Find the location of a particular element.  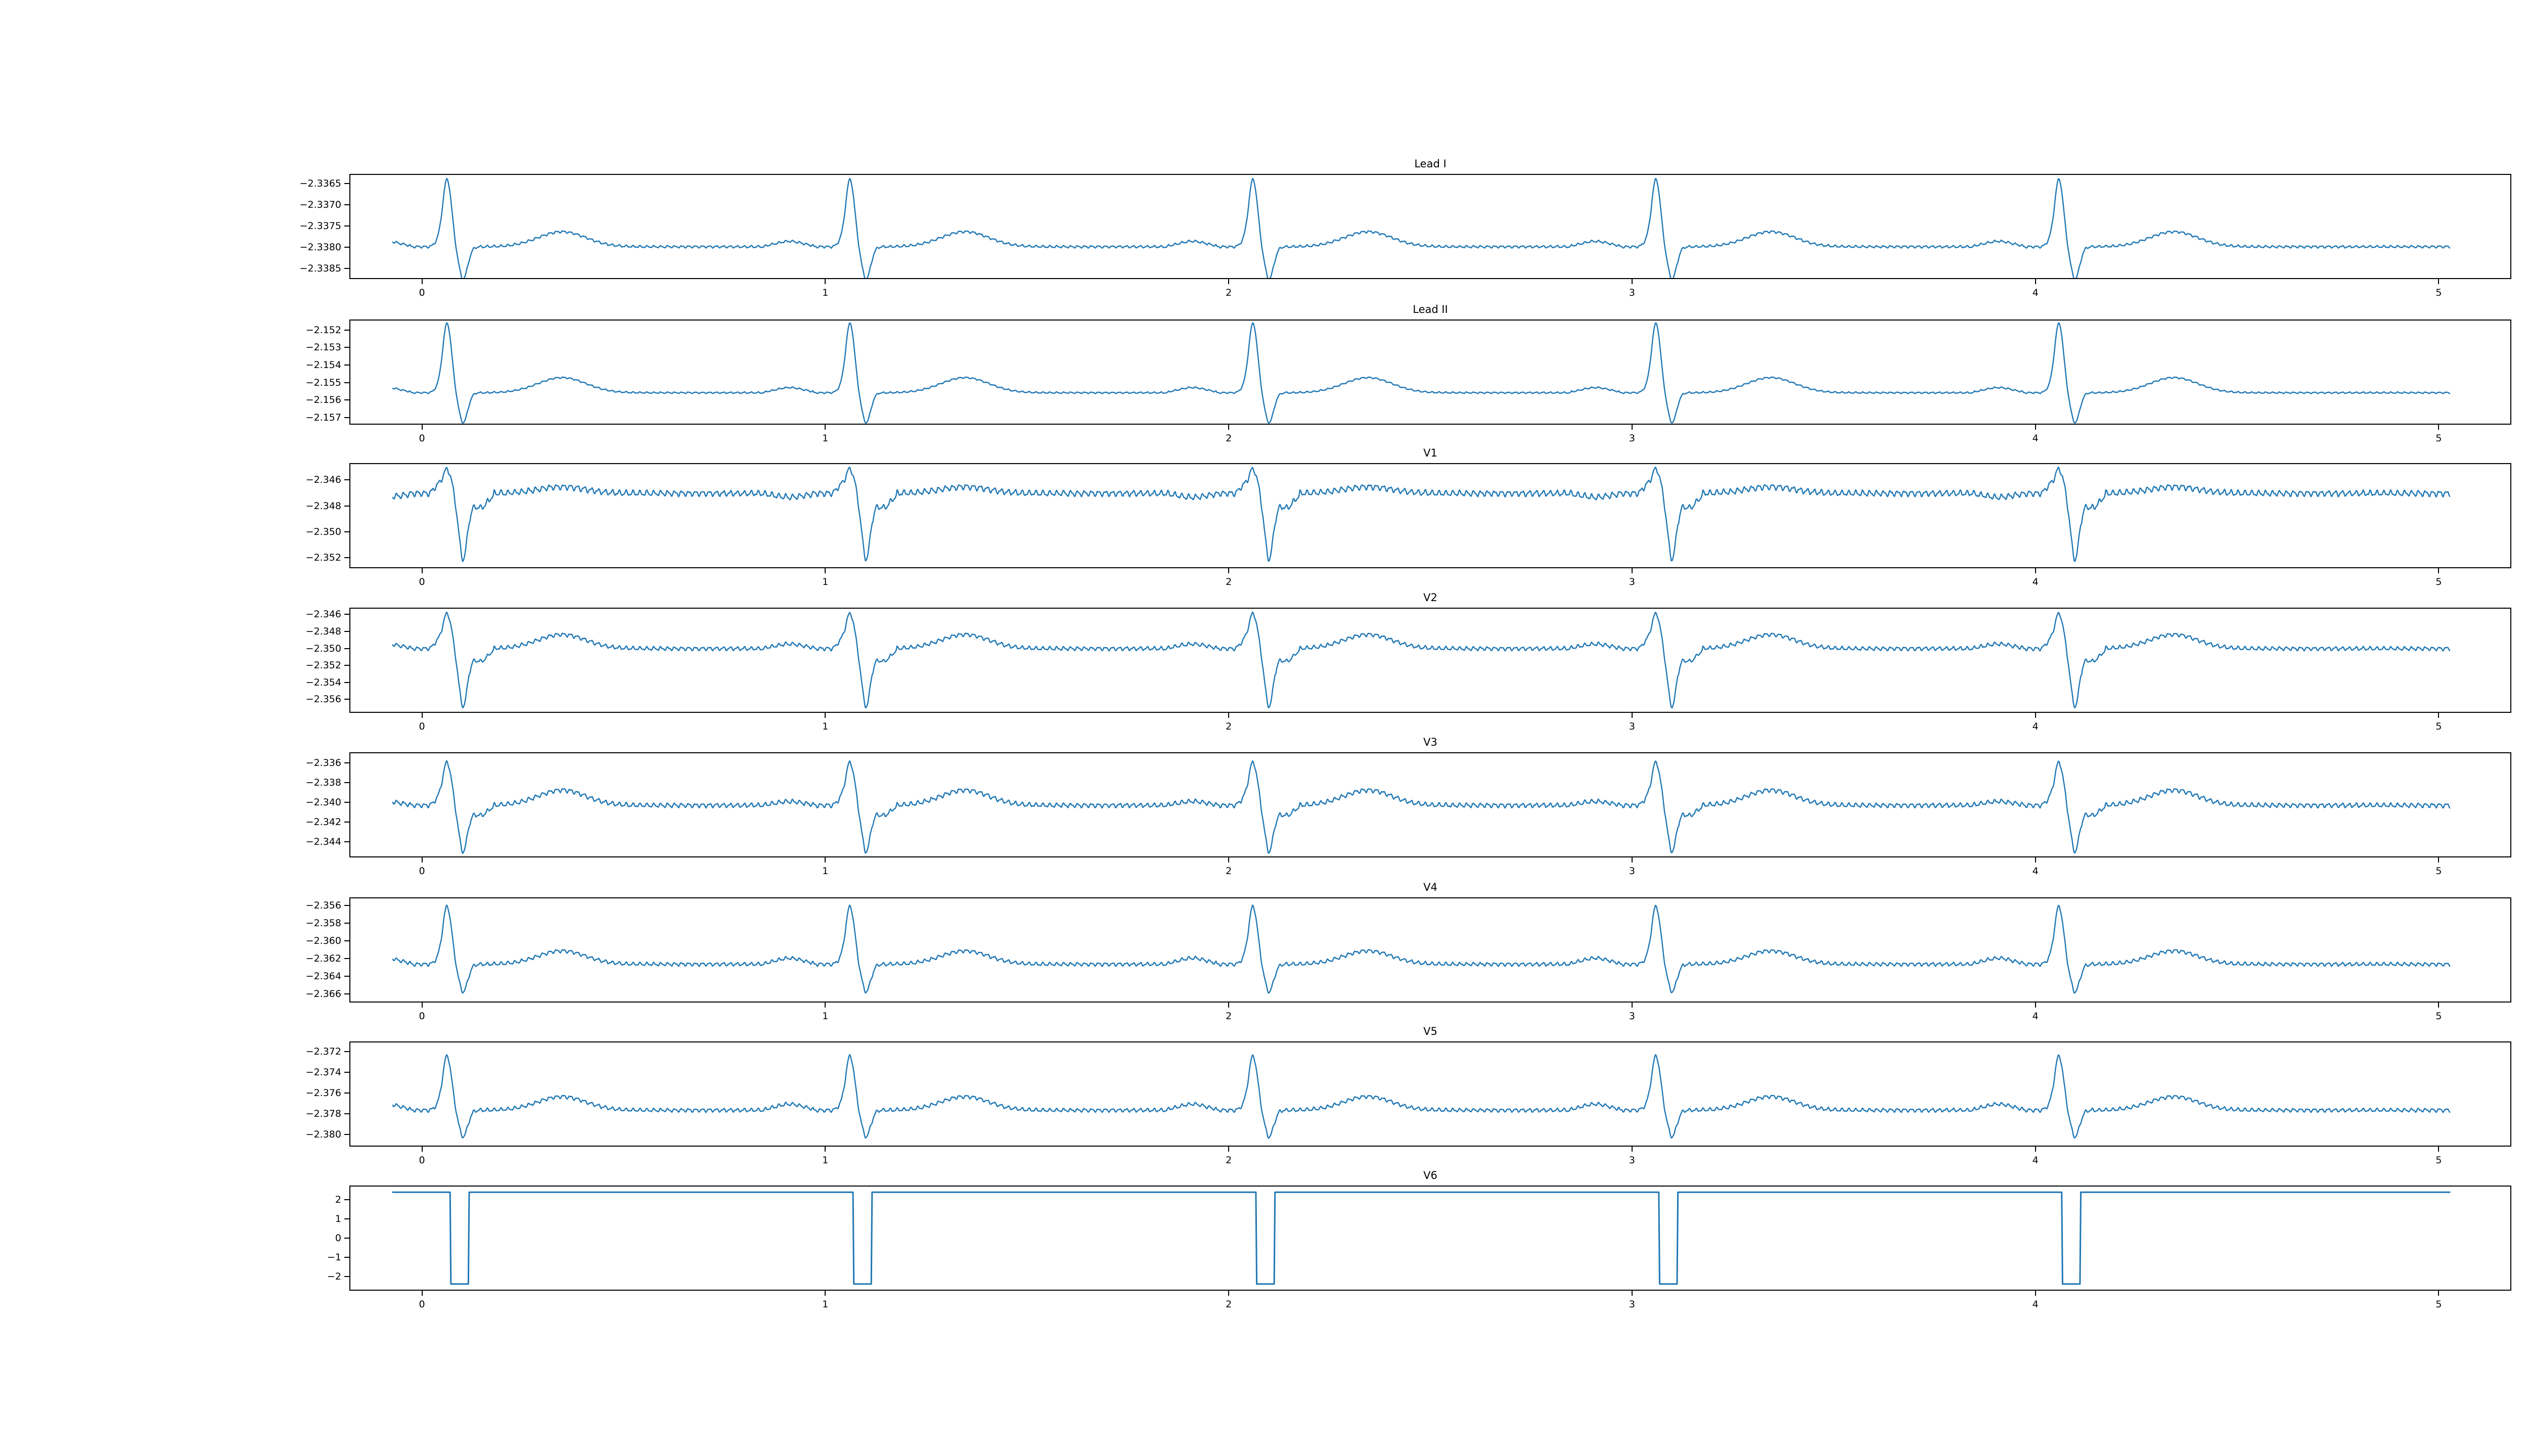

xtick-label-v4-5: 5 is located at coordinates (2438, 1016).